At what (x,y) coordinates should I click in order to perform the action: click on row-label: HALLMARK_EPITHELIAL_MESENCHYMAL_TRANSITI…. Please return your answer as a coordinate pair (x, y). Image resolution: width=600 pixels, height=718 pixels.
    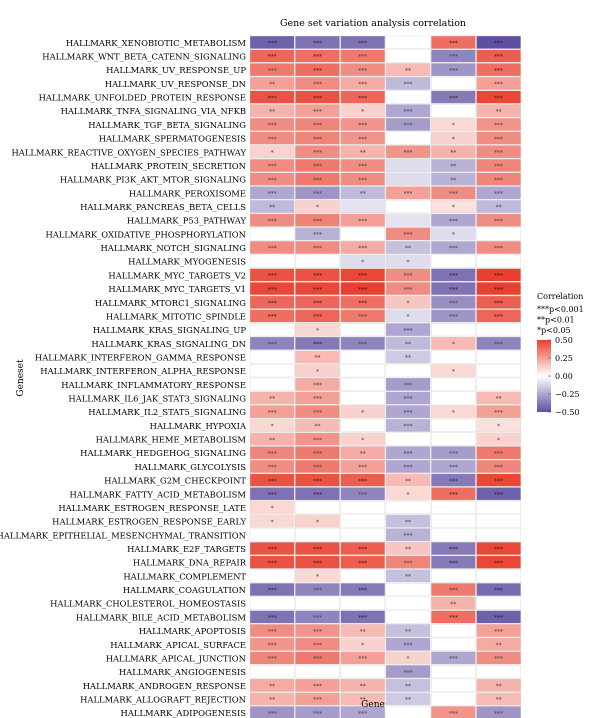
    Looking at the image, I should click on (123, 535).